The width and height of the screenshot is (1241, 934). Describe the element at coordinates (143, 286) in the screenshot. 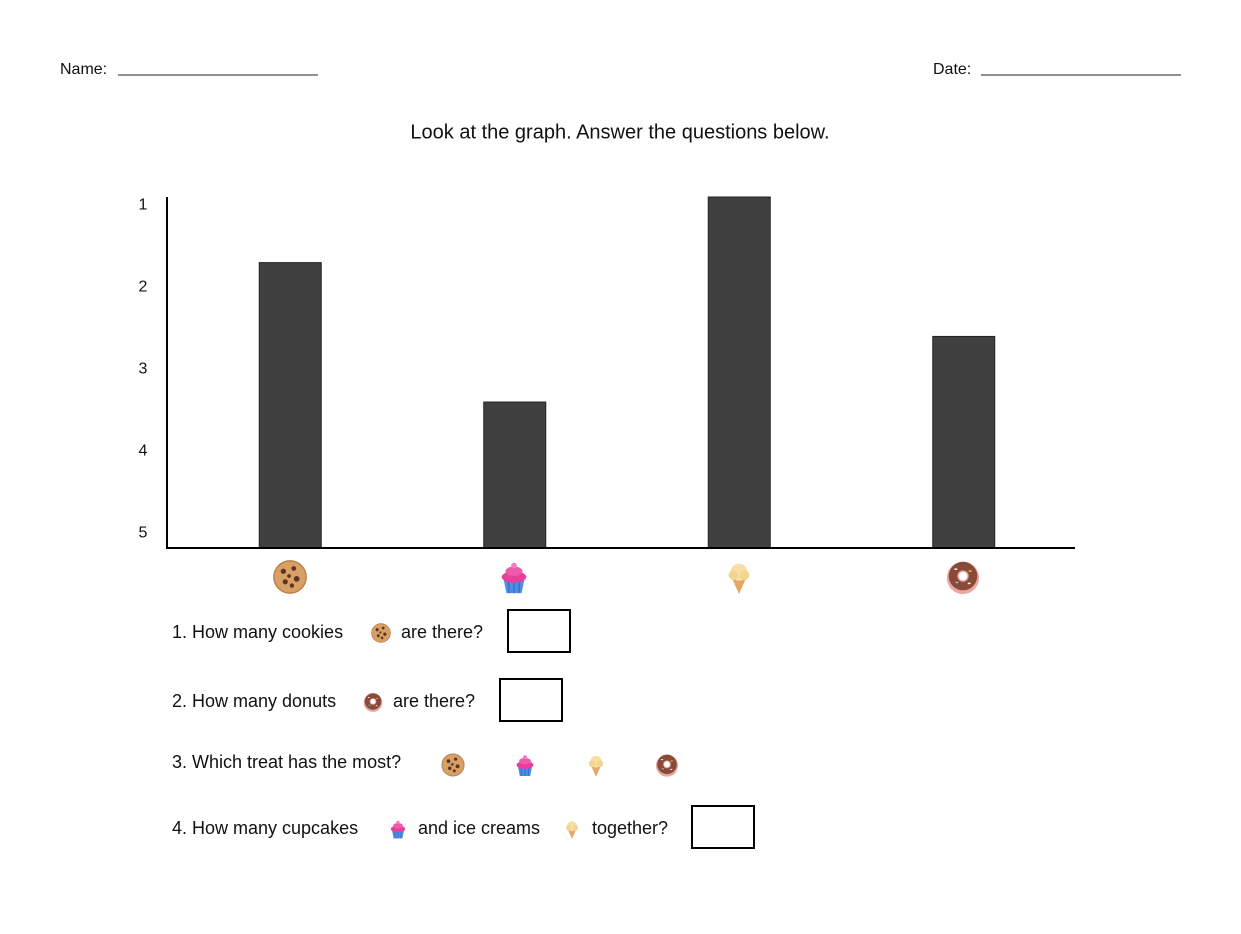

I see `y-tick-label: 2` at that location.